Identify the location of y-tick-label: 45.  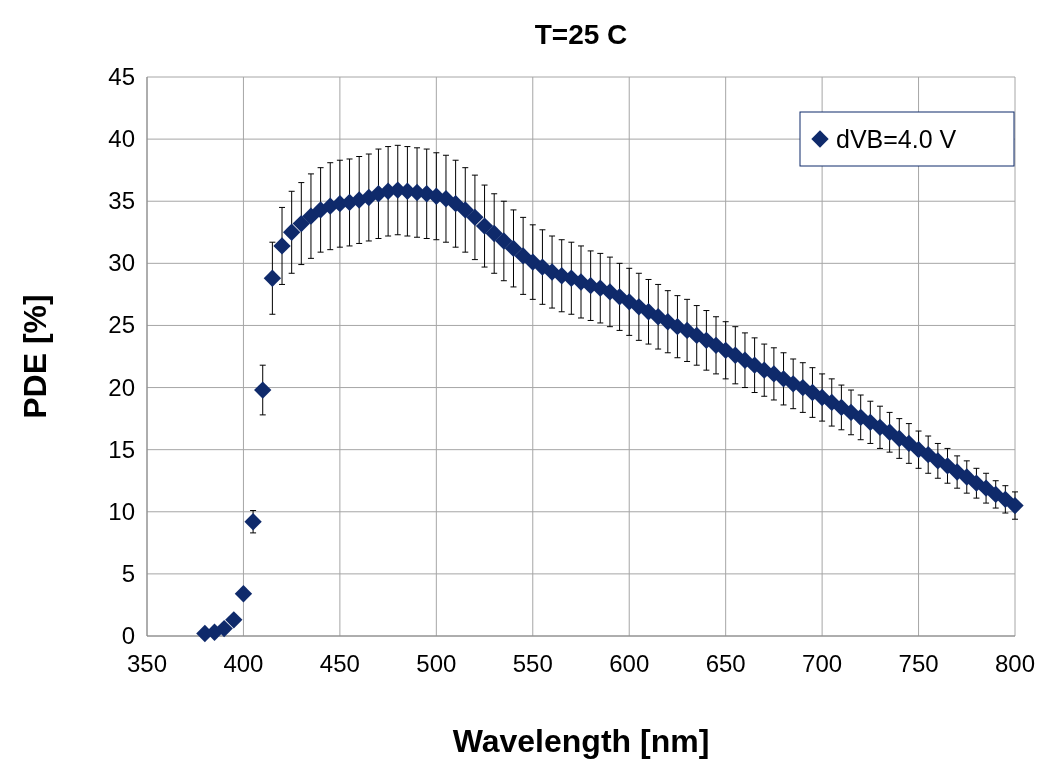
(121, 76).